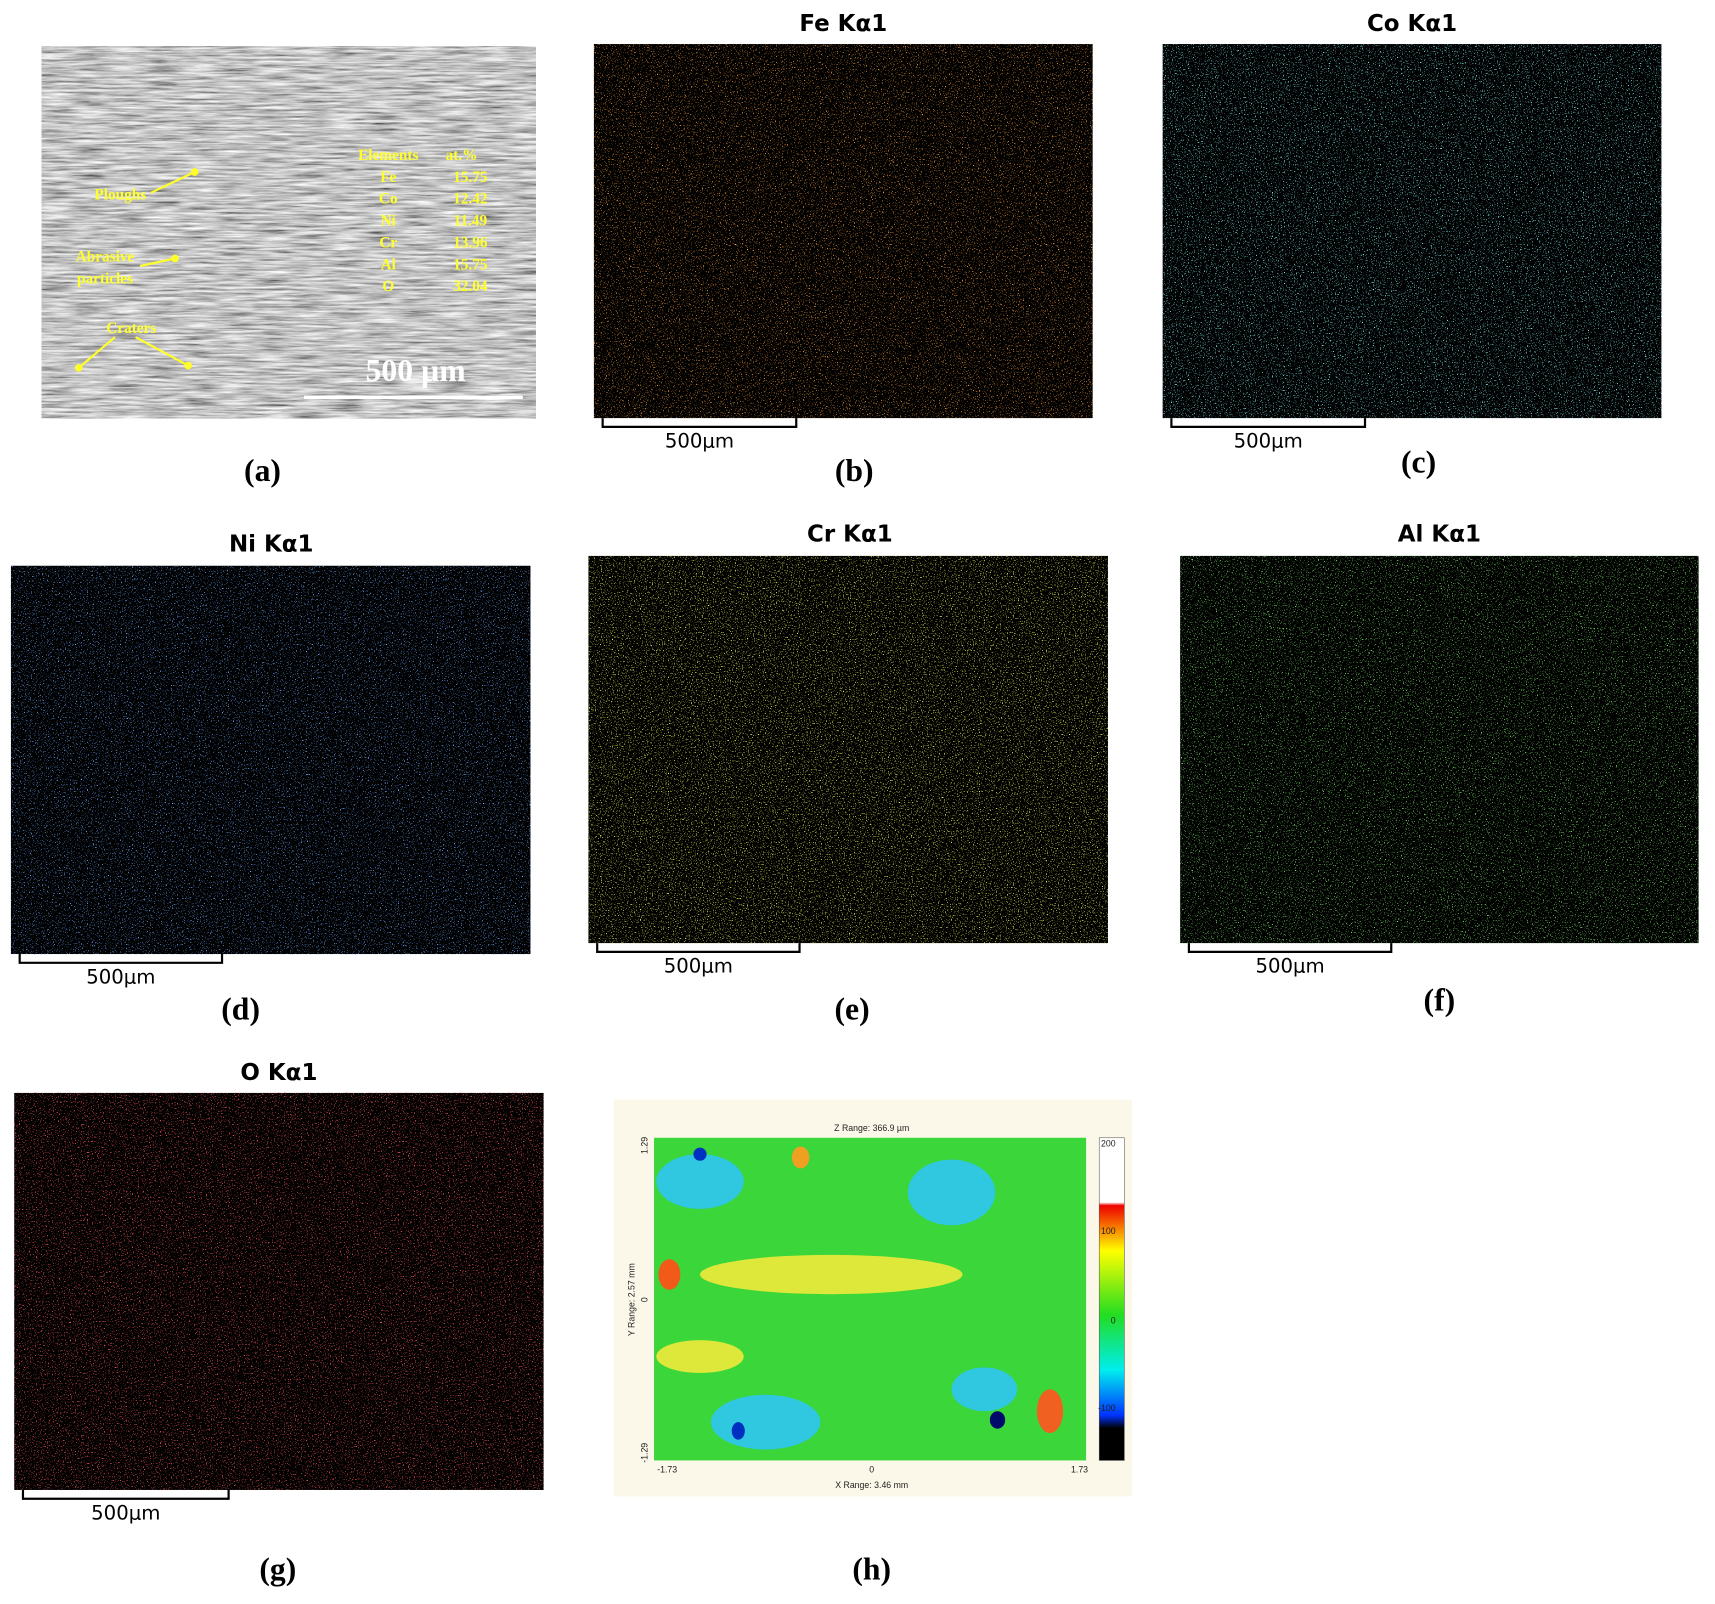  Describe the element at coordinates (1113, 1321) in the screenshot. I see `colorbar-tick-label: 0` at that location.